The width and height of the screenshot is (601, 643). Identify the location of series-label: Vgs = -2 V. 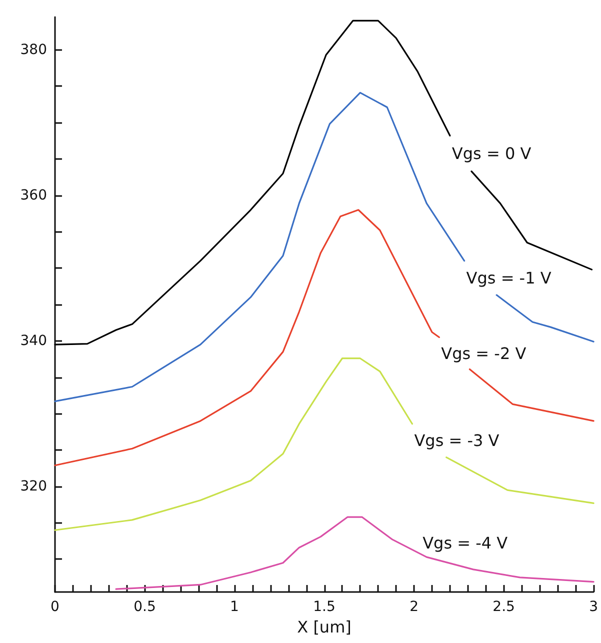
(483, 353).